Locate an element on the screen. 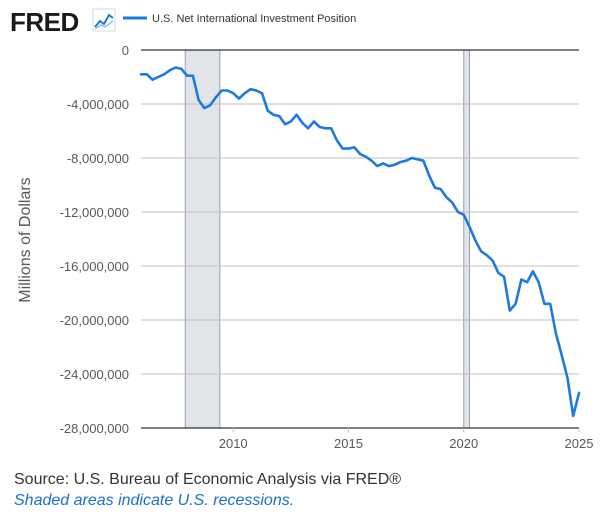  fred-logo: FRED is located at coordinates (63, 22).